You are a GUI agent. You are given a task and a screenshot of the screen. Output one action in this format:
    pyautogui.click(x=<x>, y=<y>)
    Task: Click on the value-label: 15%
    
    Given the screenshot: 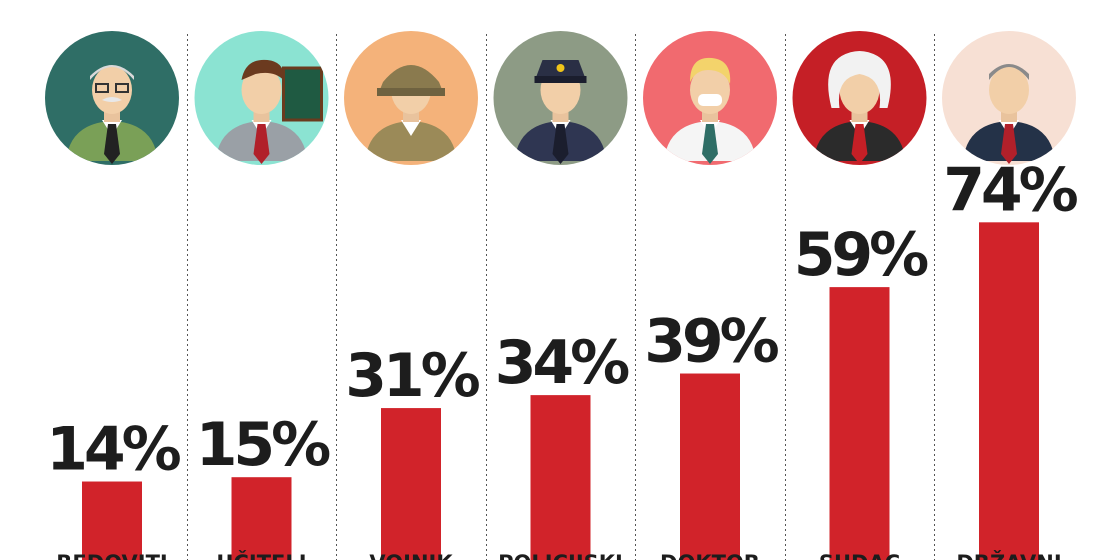 What is the action you would take?
    pyautogui.click(x=263, y=445)
    